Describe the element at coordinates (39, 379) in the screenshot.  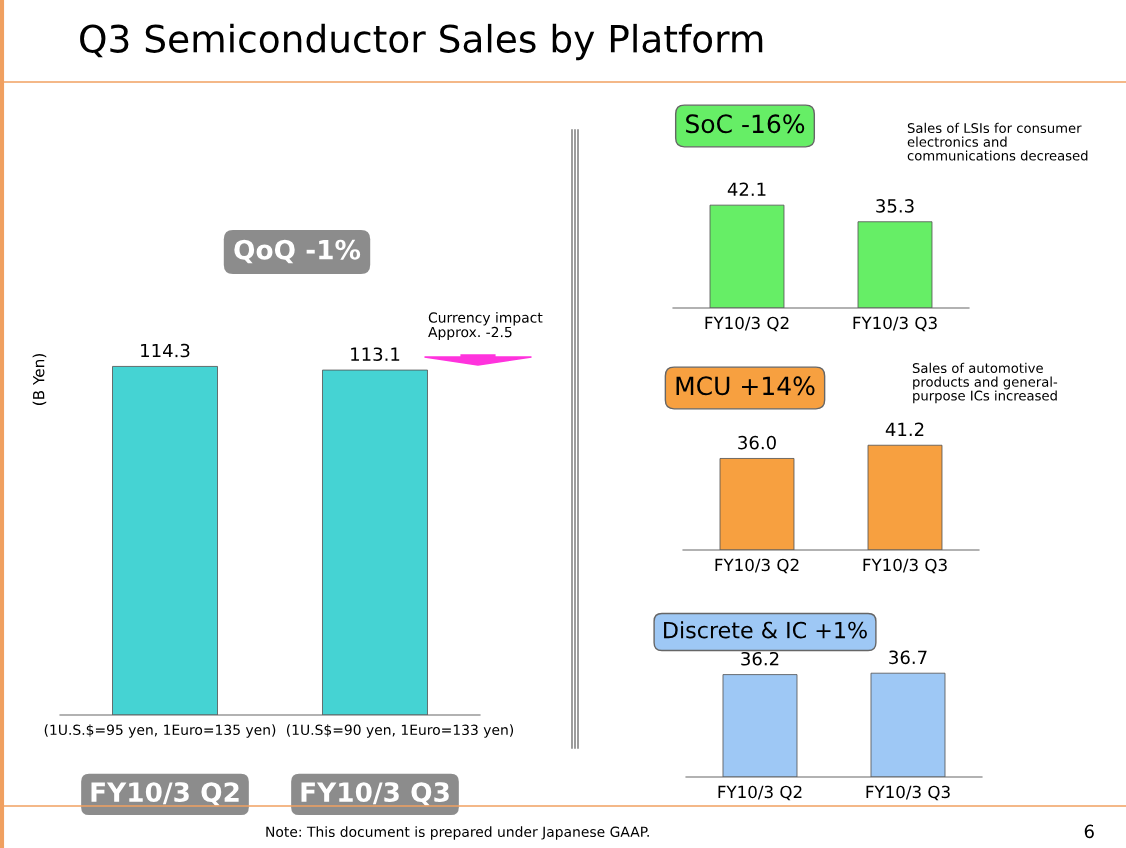
I see `y-axis-title: (B Yen)` at that location.